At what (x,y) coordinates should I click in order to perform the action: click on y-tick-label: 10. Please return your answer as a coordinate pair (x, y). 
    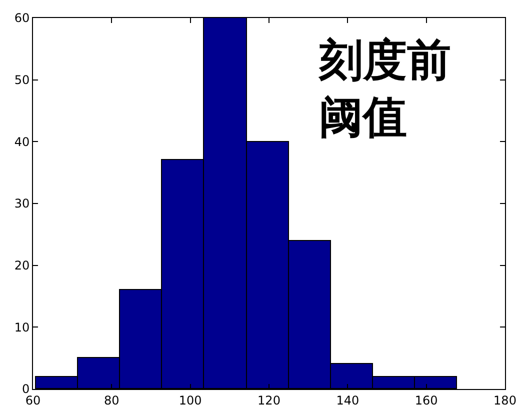
    Looking at the image, I should click on (22, 327).